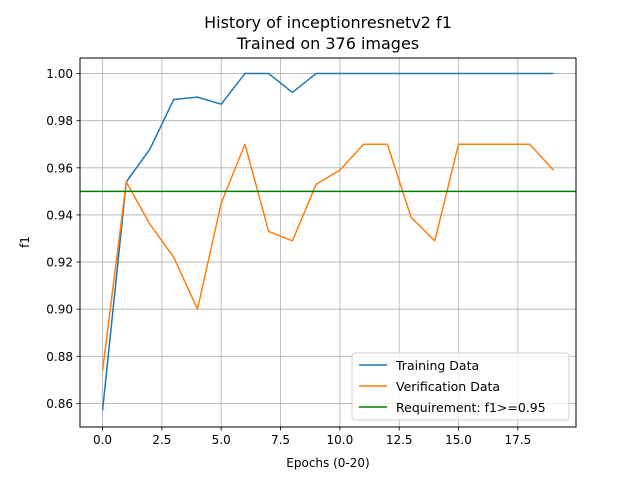  Describe the element at coordinates (161, 440) in the screenshot. I see `x-tick-label: 2.5` at that location.